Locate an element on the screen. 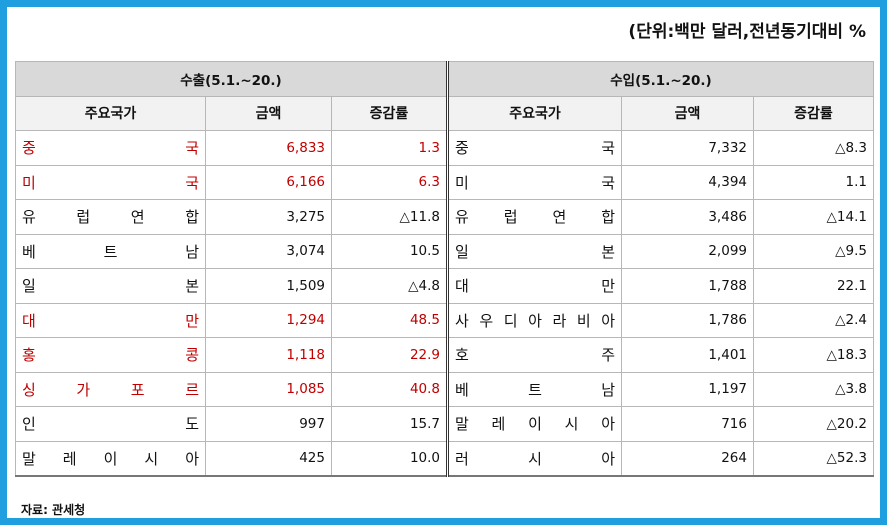  table-row: 유 럽 연 합 3,275 △11.8 유 럽 연 합 3,486 △14.1 is located at coordinates (444, 217).